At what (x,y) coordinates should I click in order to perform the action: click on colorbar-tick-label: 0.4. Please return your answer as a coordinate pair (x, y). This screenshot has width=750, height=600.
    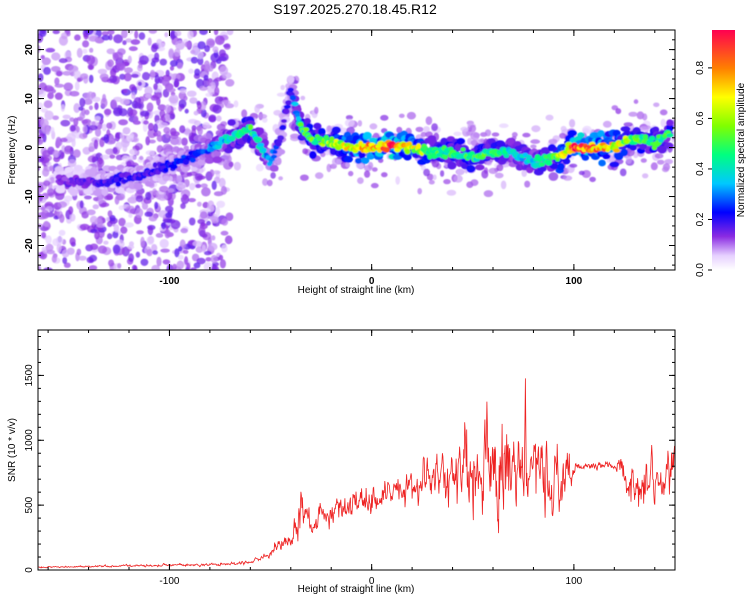
    Looking at the image, I should click on (700, 169).